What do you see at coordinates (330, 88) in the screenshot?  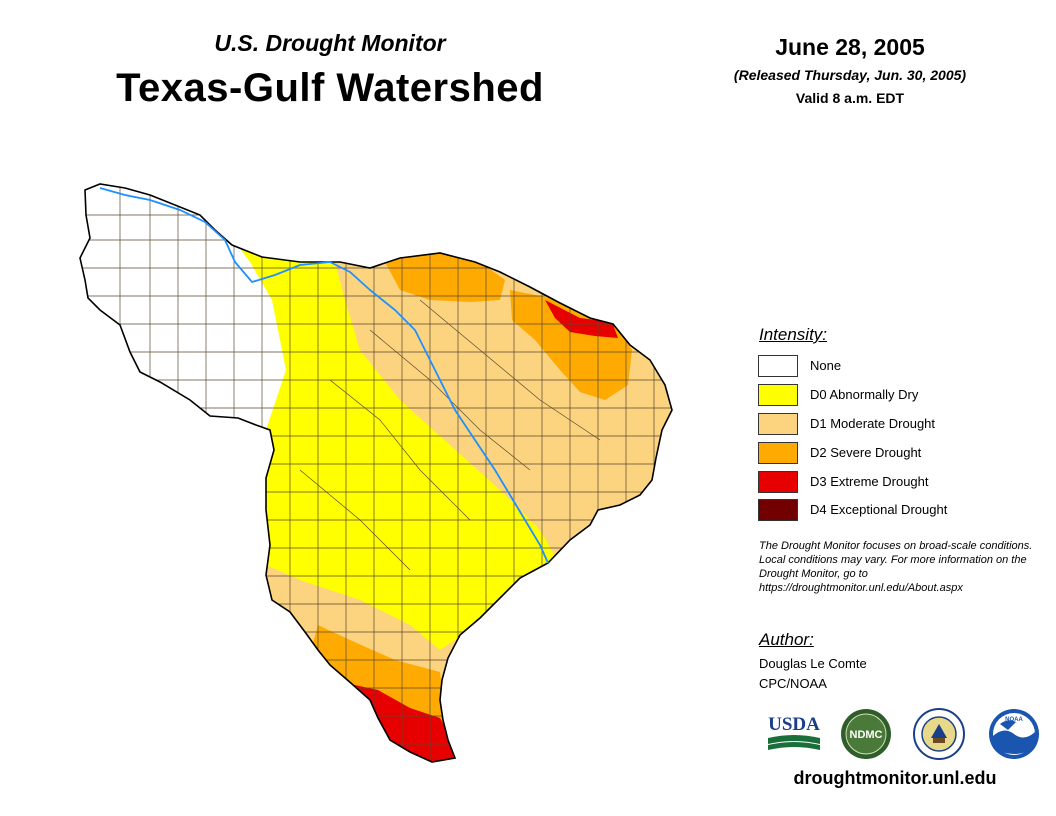 I see `map-title: Texas-Gulf Watershed` at bounding box center [330, 88].